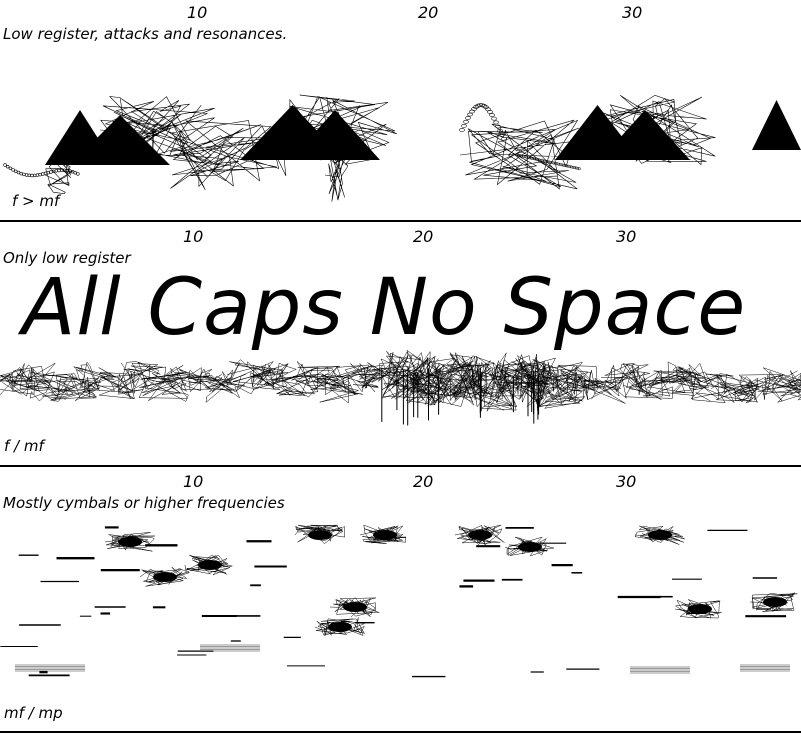 The height and width of the screenshot is (735, 801). I want to click on system-caption: Only low register, so click(67, 258).